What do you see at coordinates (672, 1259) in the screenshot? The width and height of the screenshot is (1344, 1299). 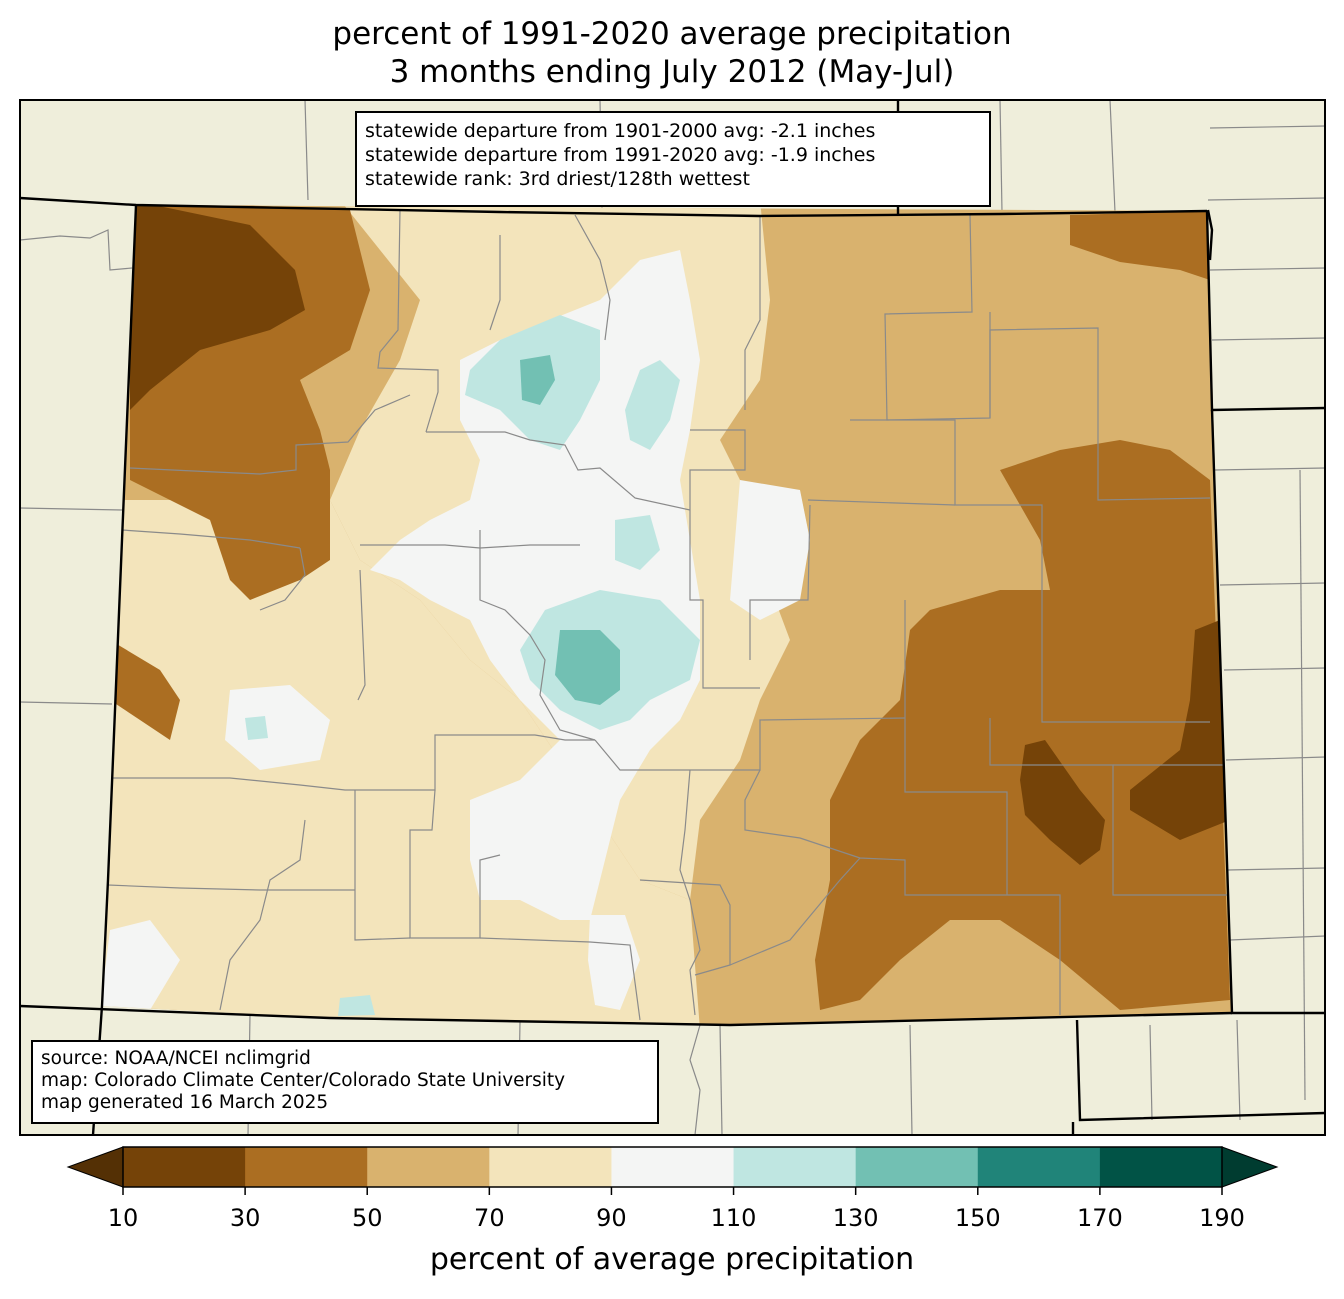 I see `colorbar-label: percent of average precipitation` at bounding box center [672, 1259].